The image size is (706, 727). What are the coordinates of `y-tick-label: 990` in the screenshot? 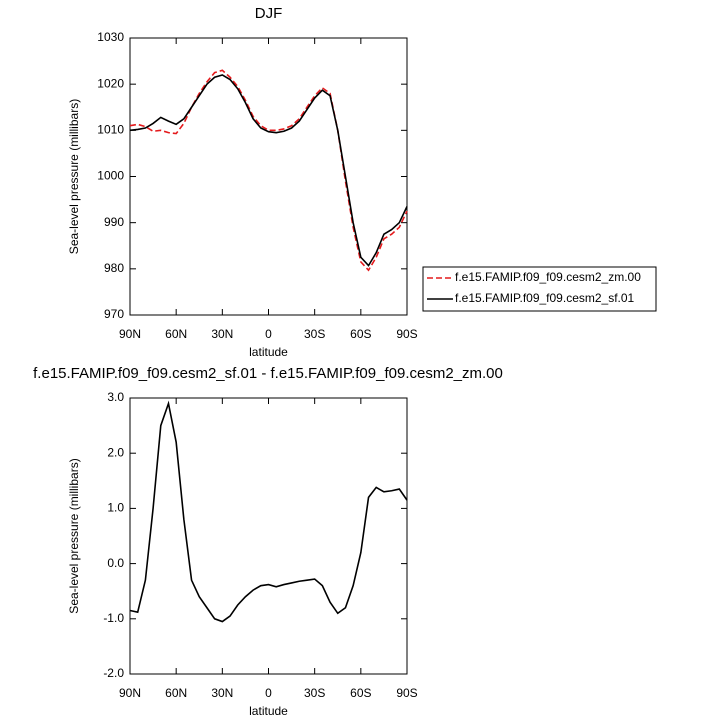 It's located at (114, 222).